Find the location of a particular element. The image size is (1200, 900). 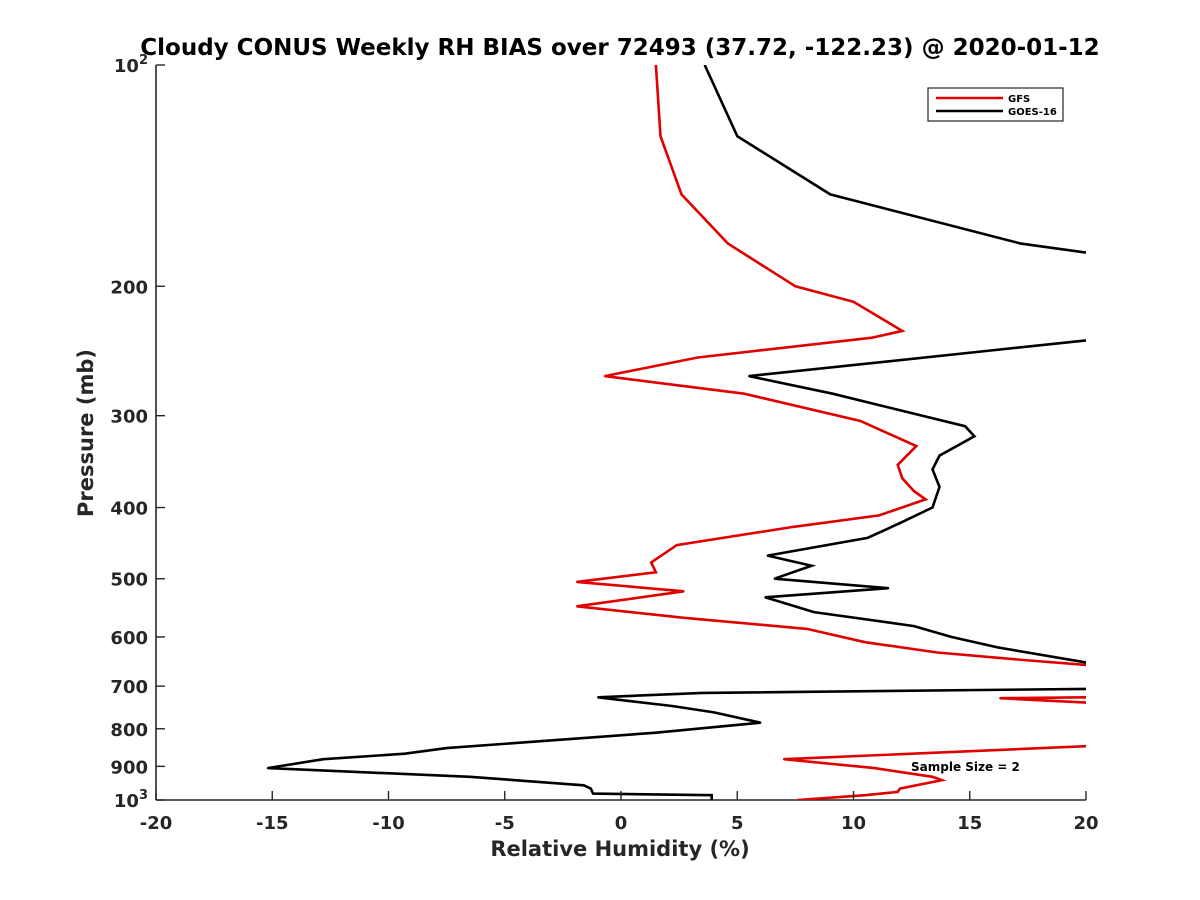

legend-label: GOES-16 is located at coordinates (1032, 112).